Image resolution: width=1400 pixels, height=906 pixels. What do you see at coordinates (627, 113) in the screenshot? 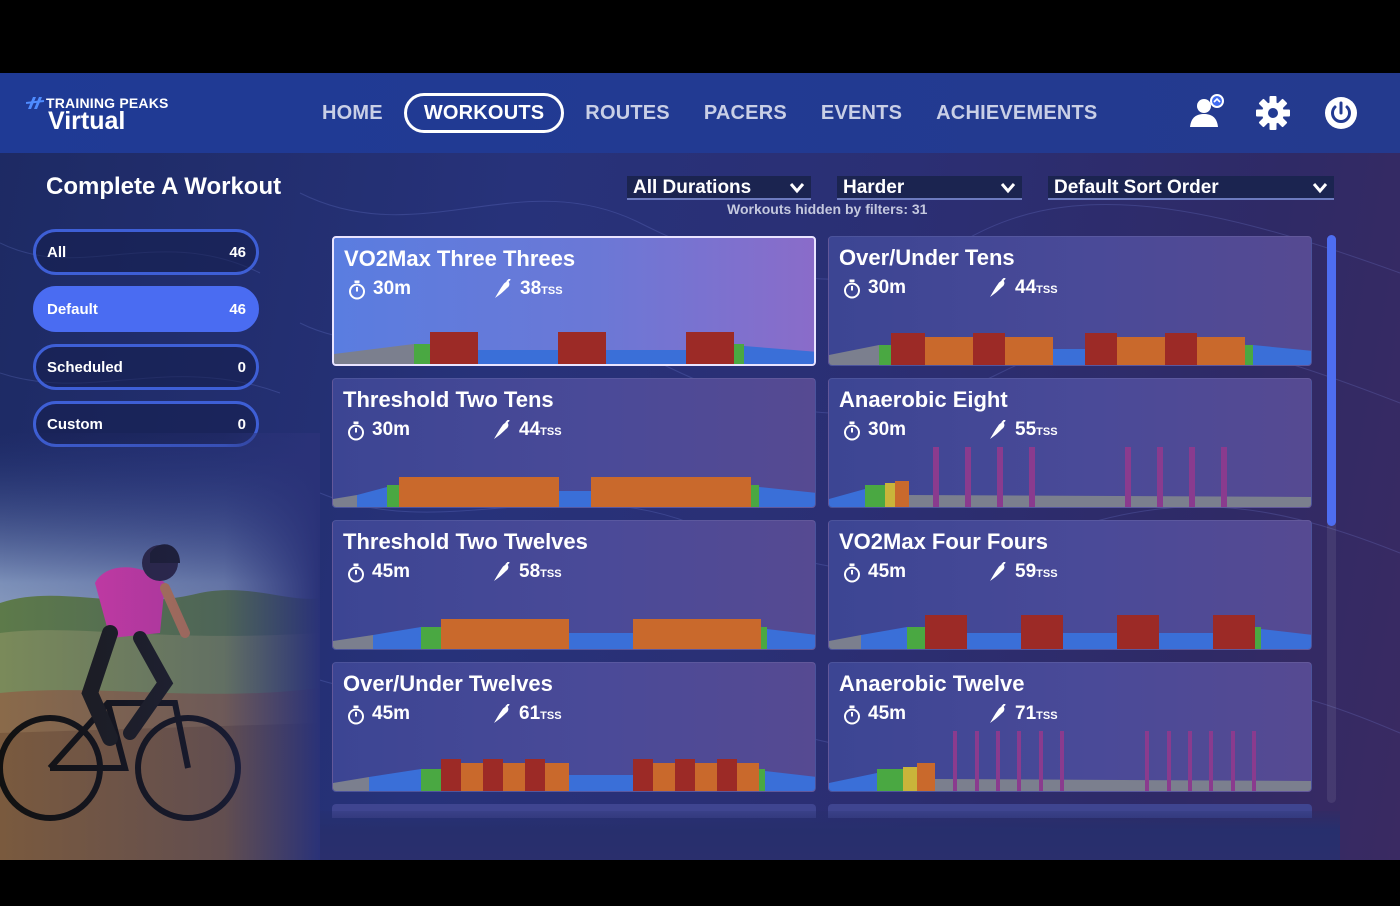
I see `nav-routes: ROUTES` at bounding box center [627, 113].